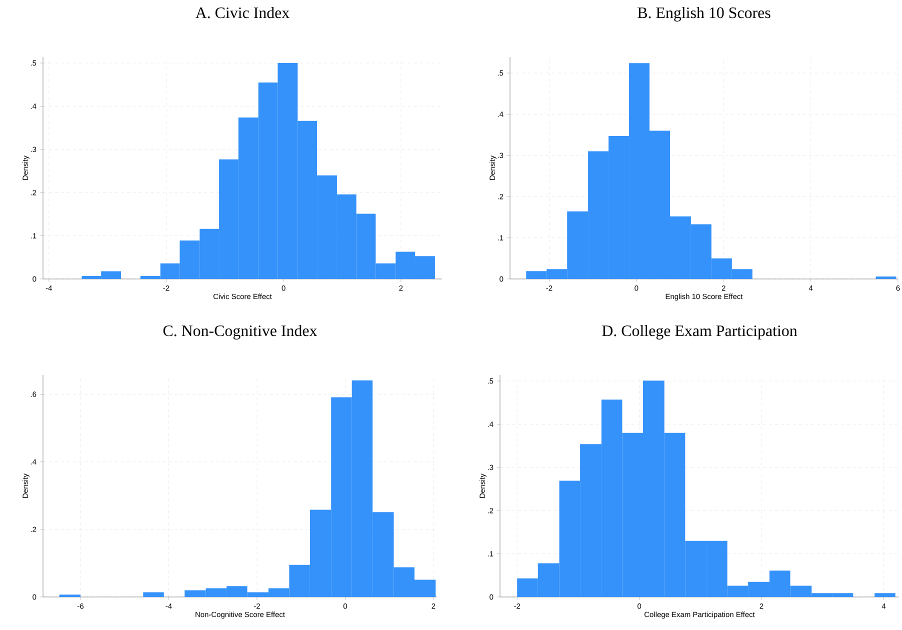 The image size is (902, 630). Describe the element at coordinates (700, 332) in the screenshot. I see `chart-title: D. College Exam Participation` at that location.